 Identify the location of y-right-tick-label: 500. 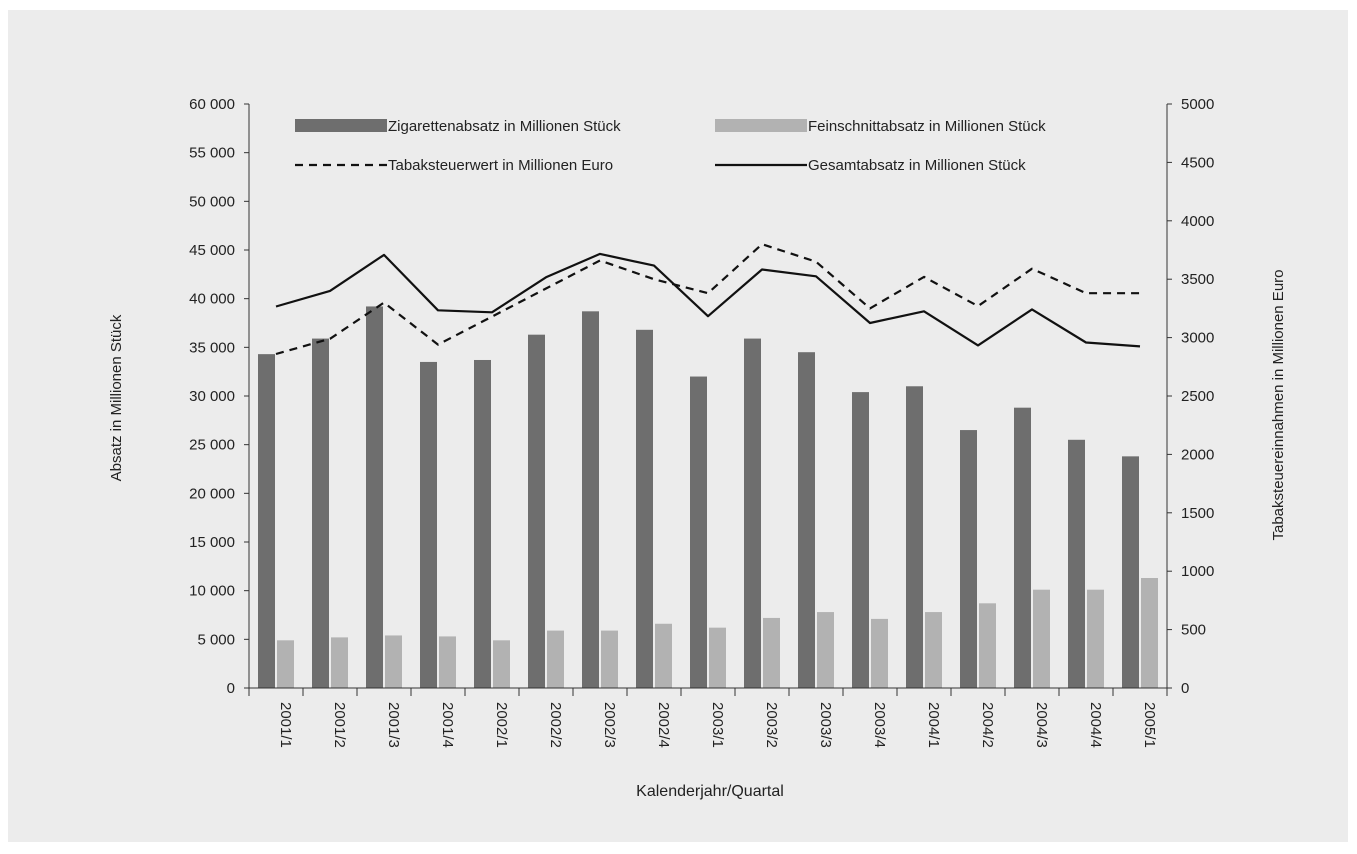
(1193, 630).